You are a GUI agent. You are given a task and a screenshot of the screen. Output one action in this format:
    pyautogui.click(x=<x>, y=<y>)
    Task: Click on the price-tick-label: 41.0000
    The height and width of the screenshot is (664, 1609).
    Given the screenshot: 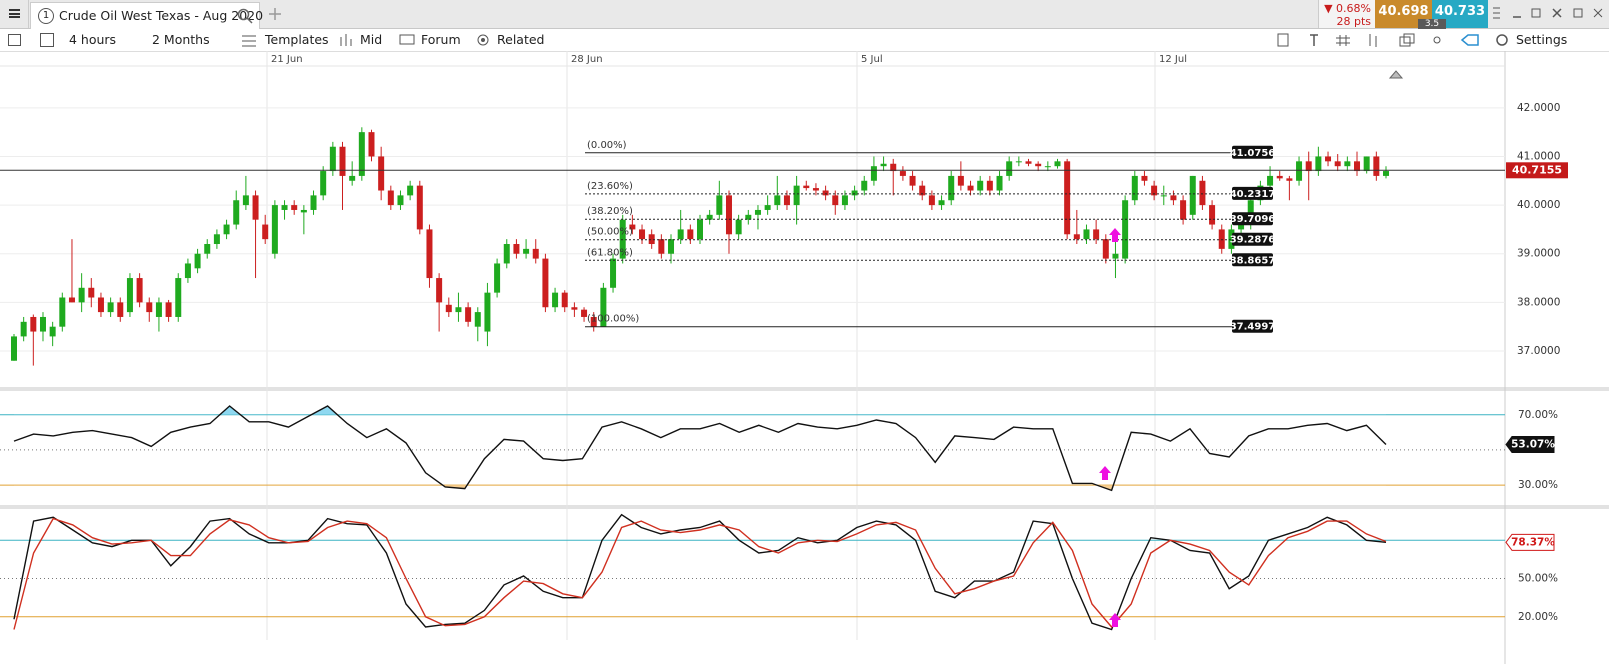 What is the action you would take?
    pyautogui.click(x=1538, y=156)
    